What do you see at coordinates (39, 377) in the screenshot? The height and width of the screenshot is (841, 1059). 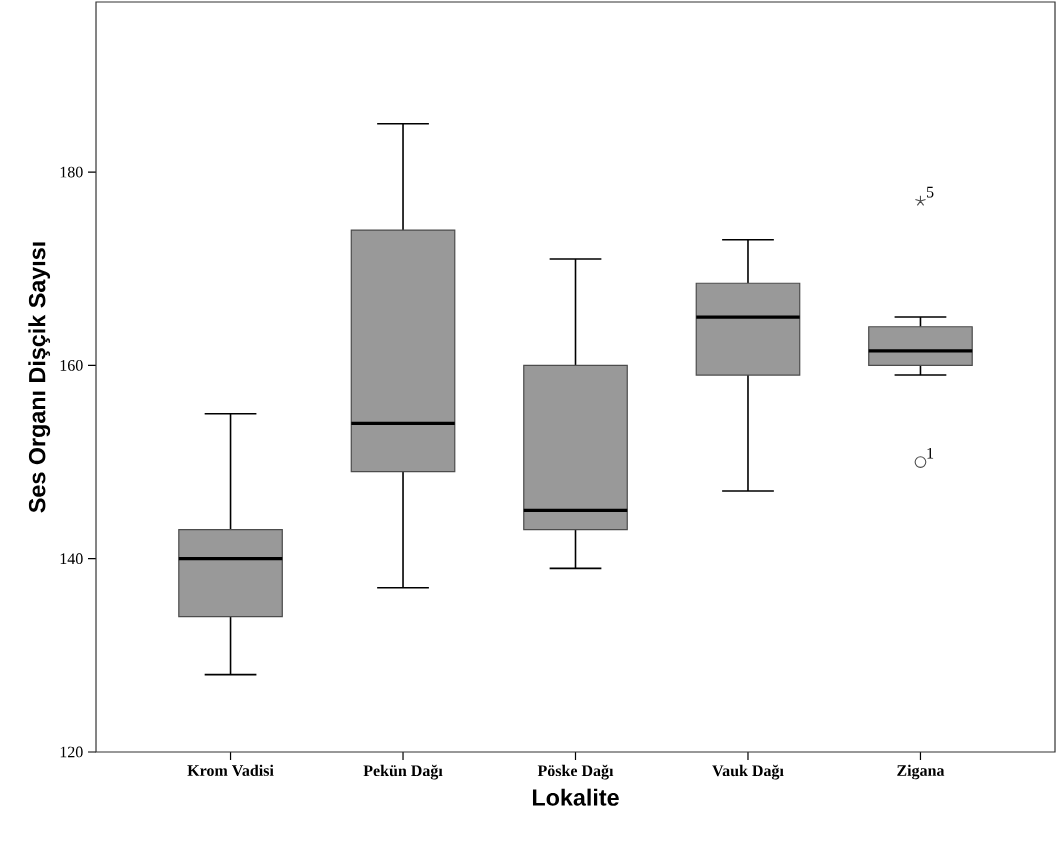 I see `y-axis-title: Ses Organı Dişçik Sayısı` at bounding box center [39, 377].